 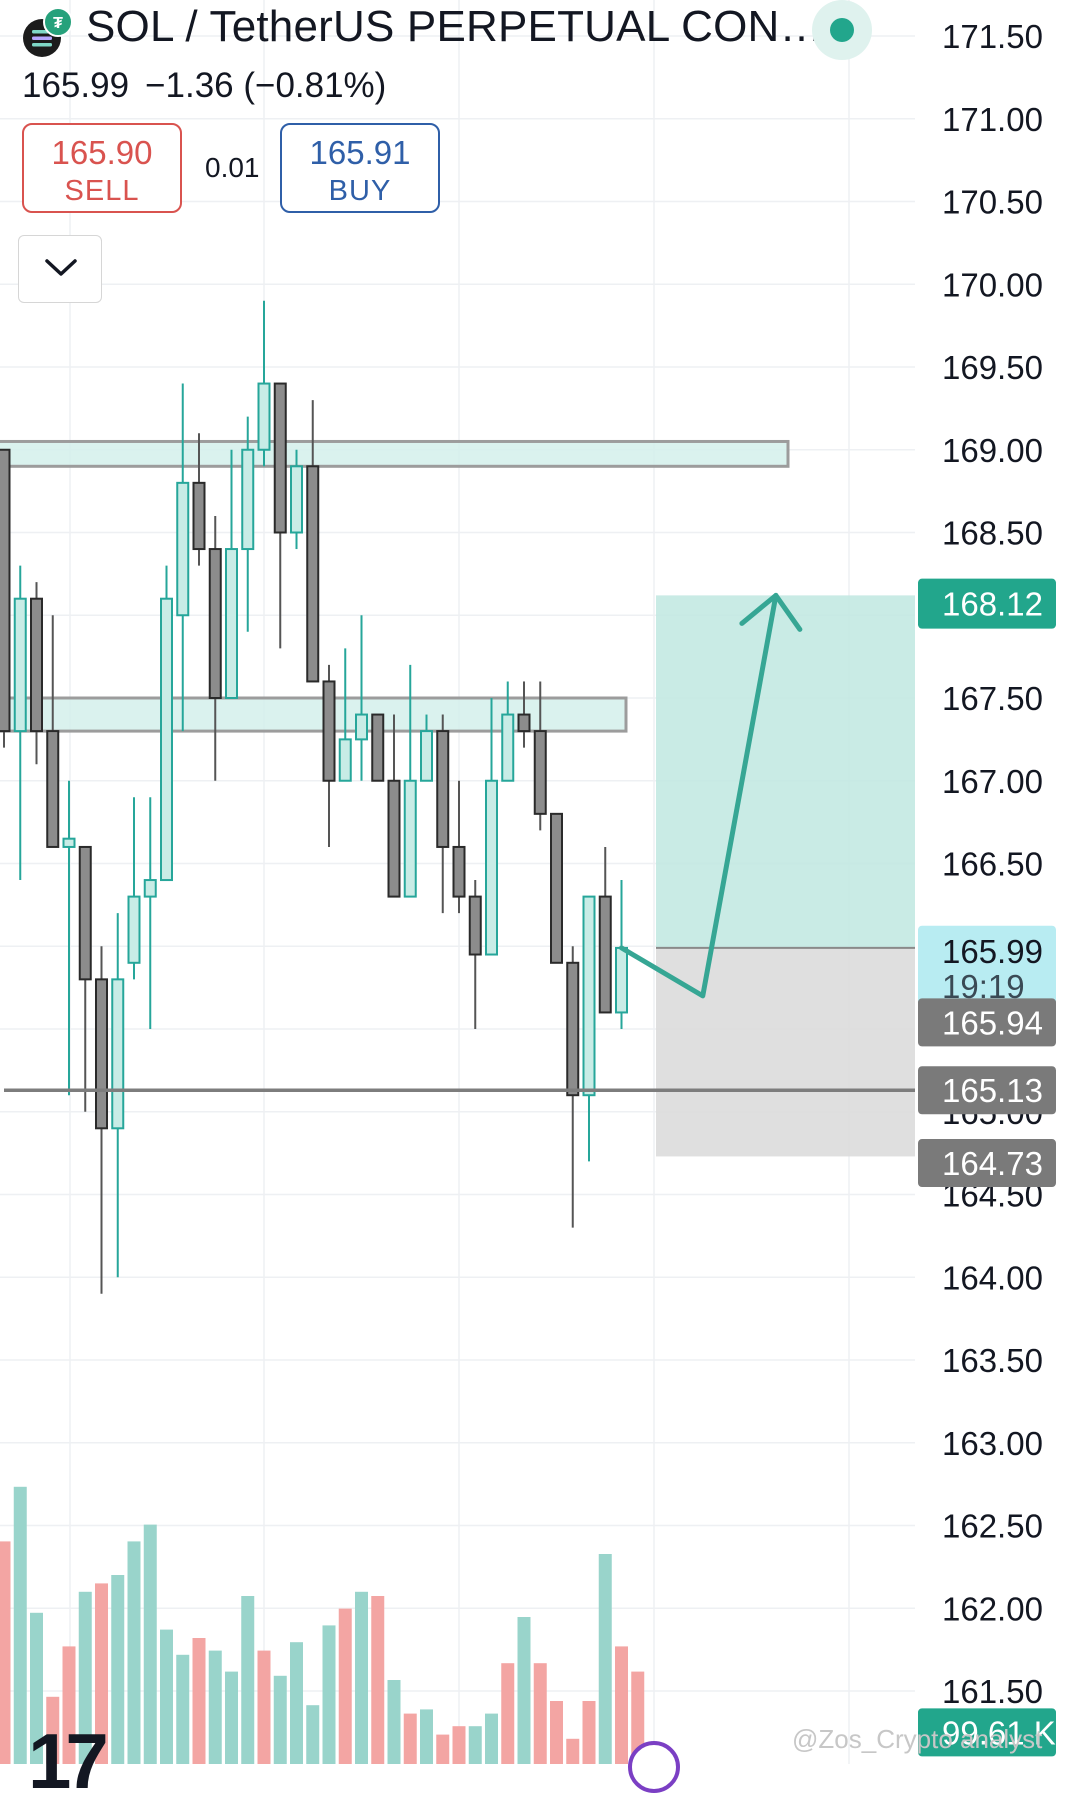 I want to click on collapse-button, so click(x=60, y=269).